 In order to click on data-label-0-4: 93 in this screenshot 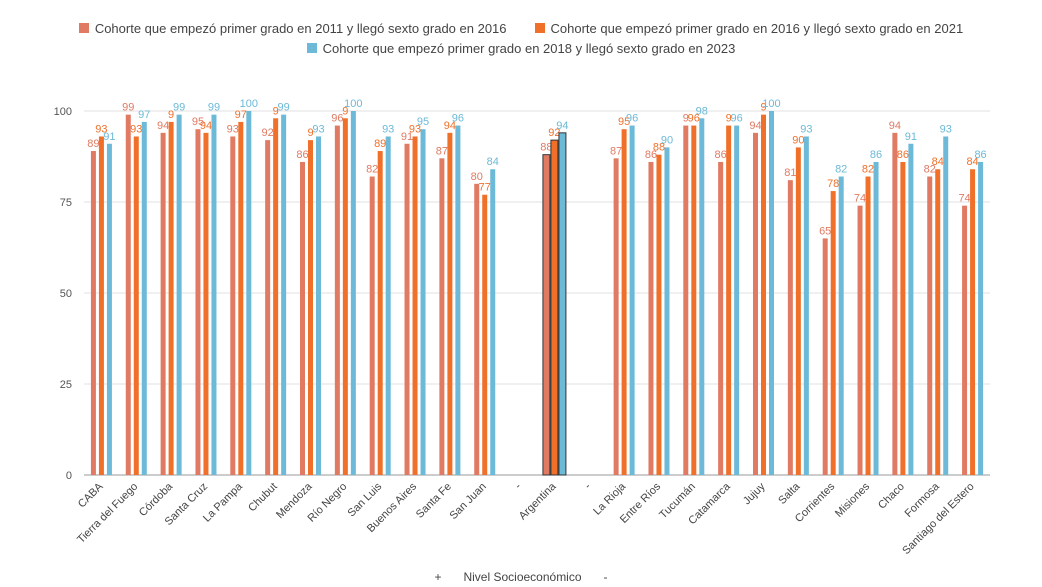, I will do `click(233, 129)`.